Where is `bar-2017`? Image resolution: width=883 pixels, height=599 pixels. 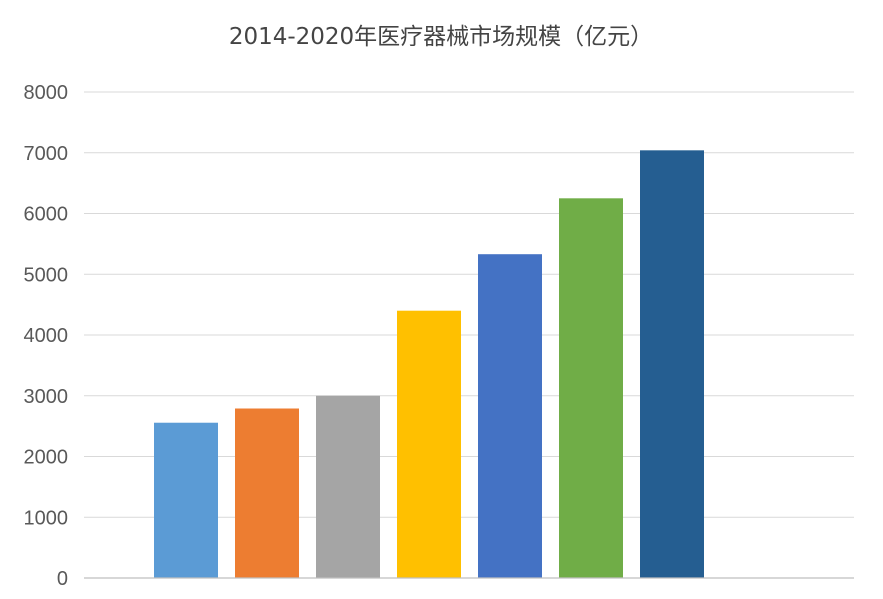
bar-2017 is located at coordinates (429, 444).